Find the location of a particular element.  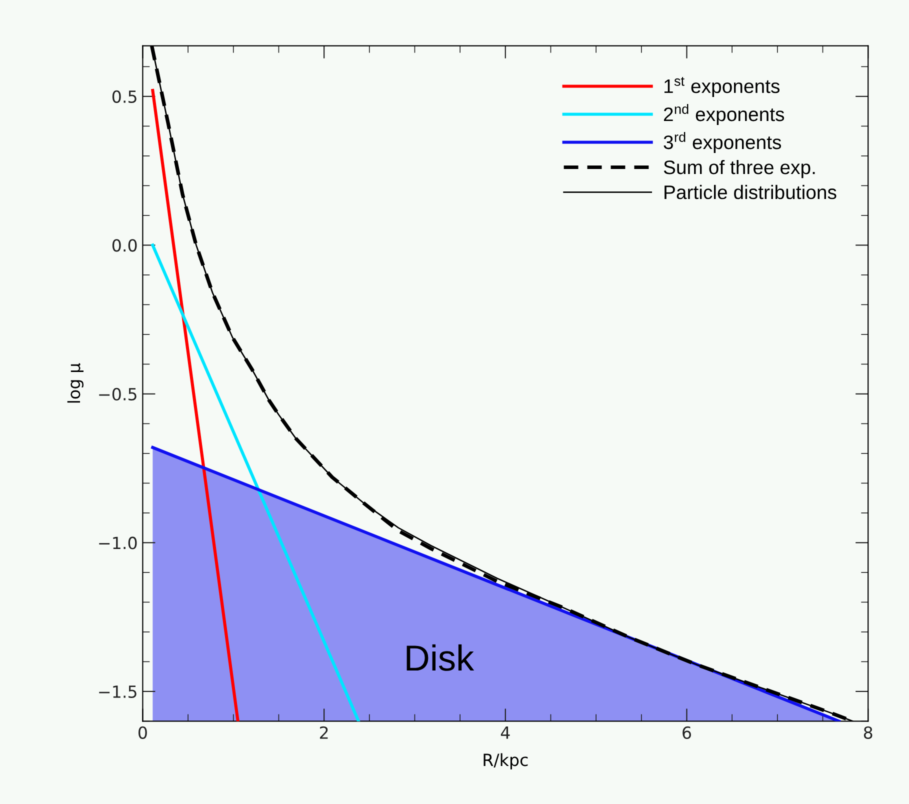

y-tick-label: −0.5 is located at coordinates (117, 394).